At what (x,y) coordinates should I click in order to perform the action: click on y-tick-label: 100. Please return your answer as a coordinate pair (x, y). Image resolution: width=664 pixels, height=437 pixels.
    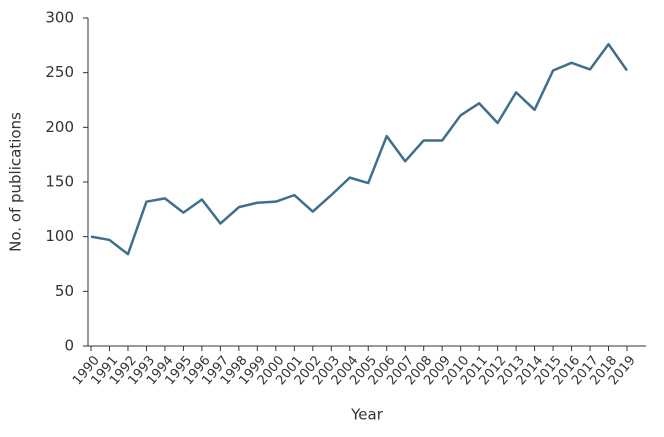
    Looking at the image, I should click on (59, 236).